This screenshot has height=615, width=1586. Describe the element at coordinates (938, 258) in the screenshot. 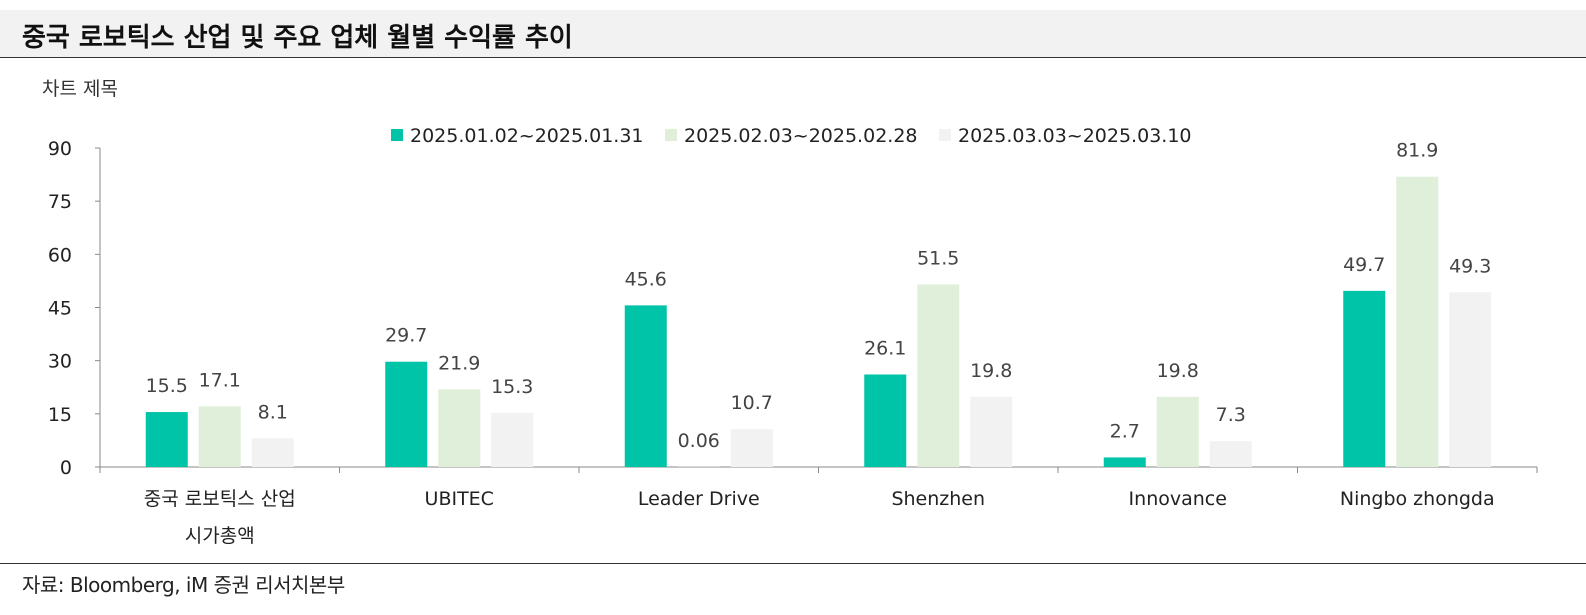

I see `data-label: 51.5` at that location.